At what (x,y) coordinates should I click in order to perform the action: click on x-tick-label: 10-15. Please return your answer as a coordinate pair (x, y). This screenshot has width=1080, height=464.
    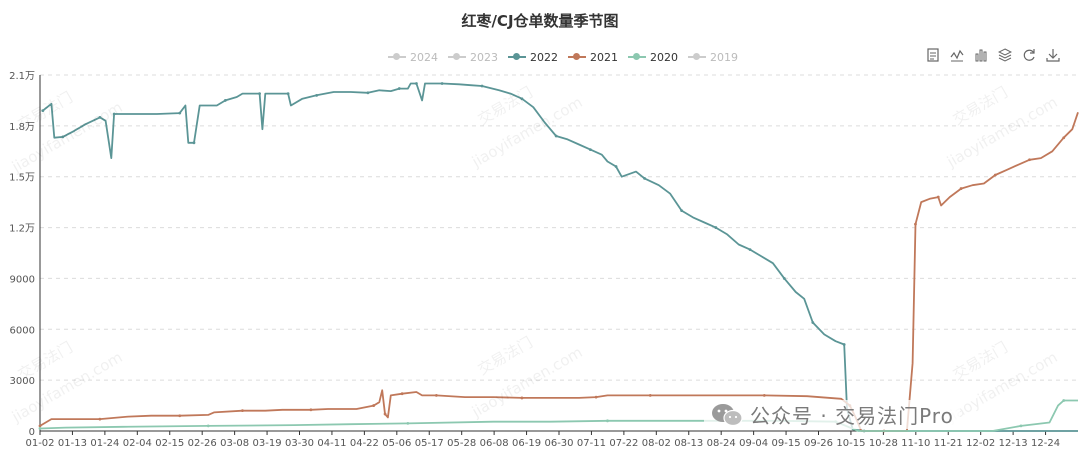
    Looking at the image, I should click on (850, 443).